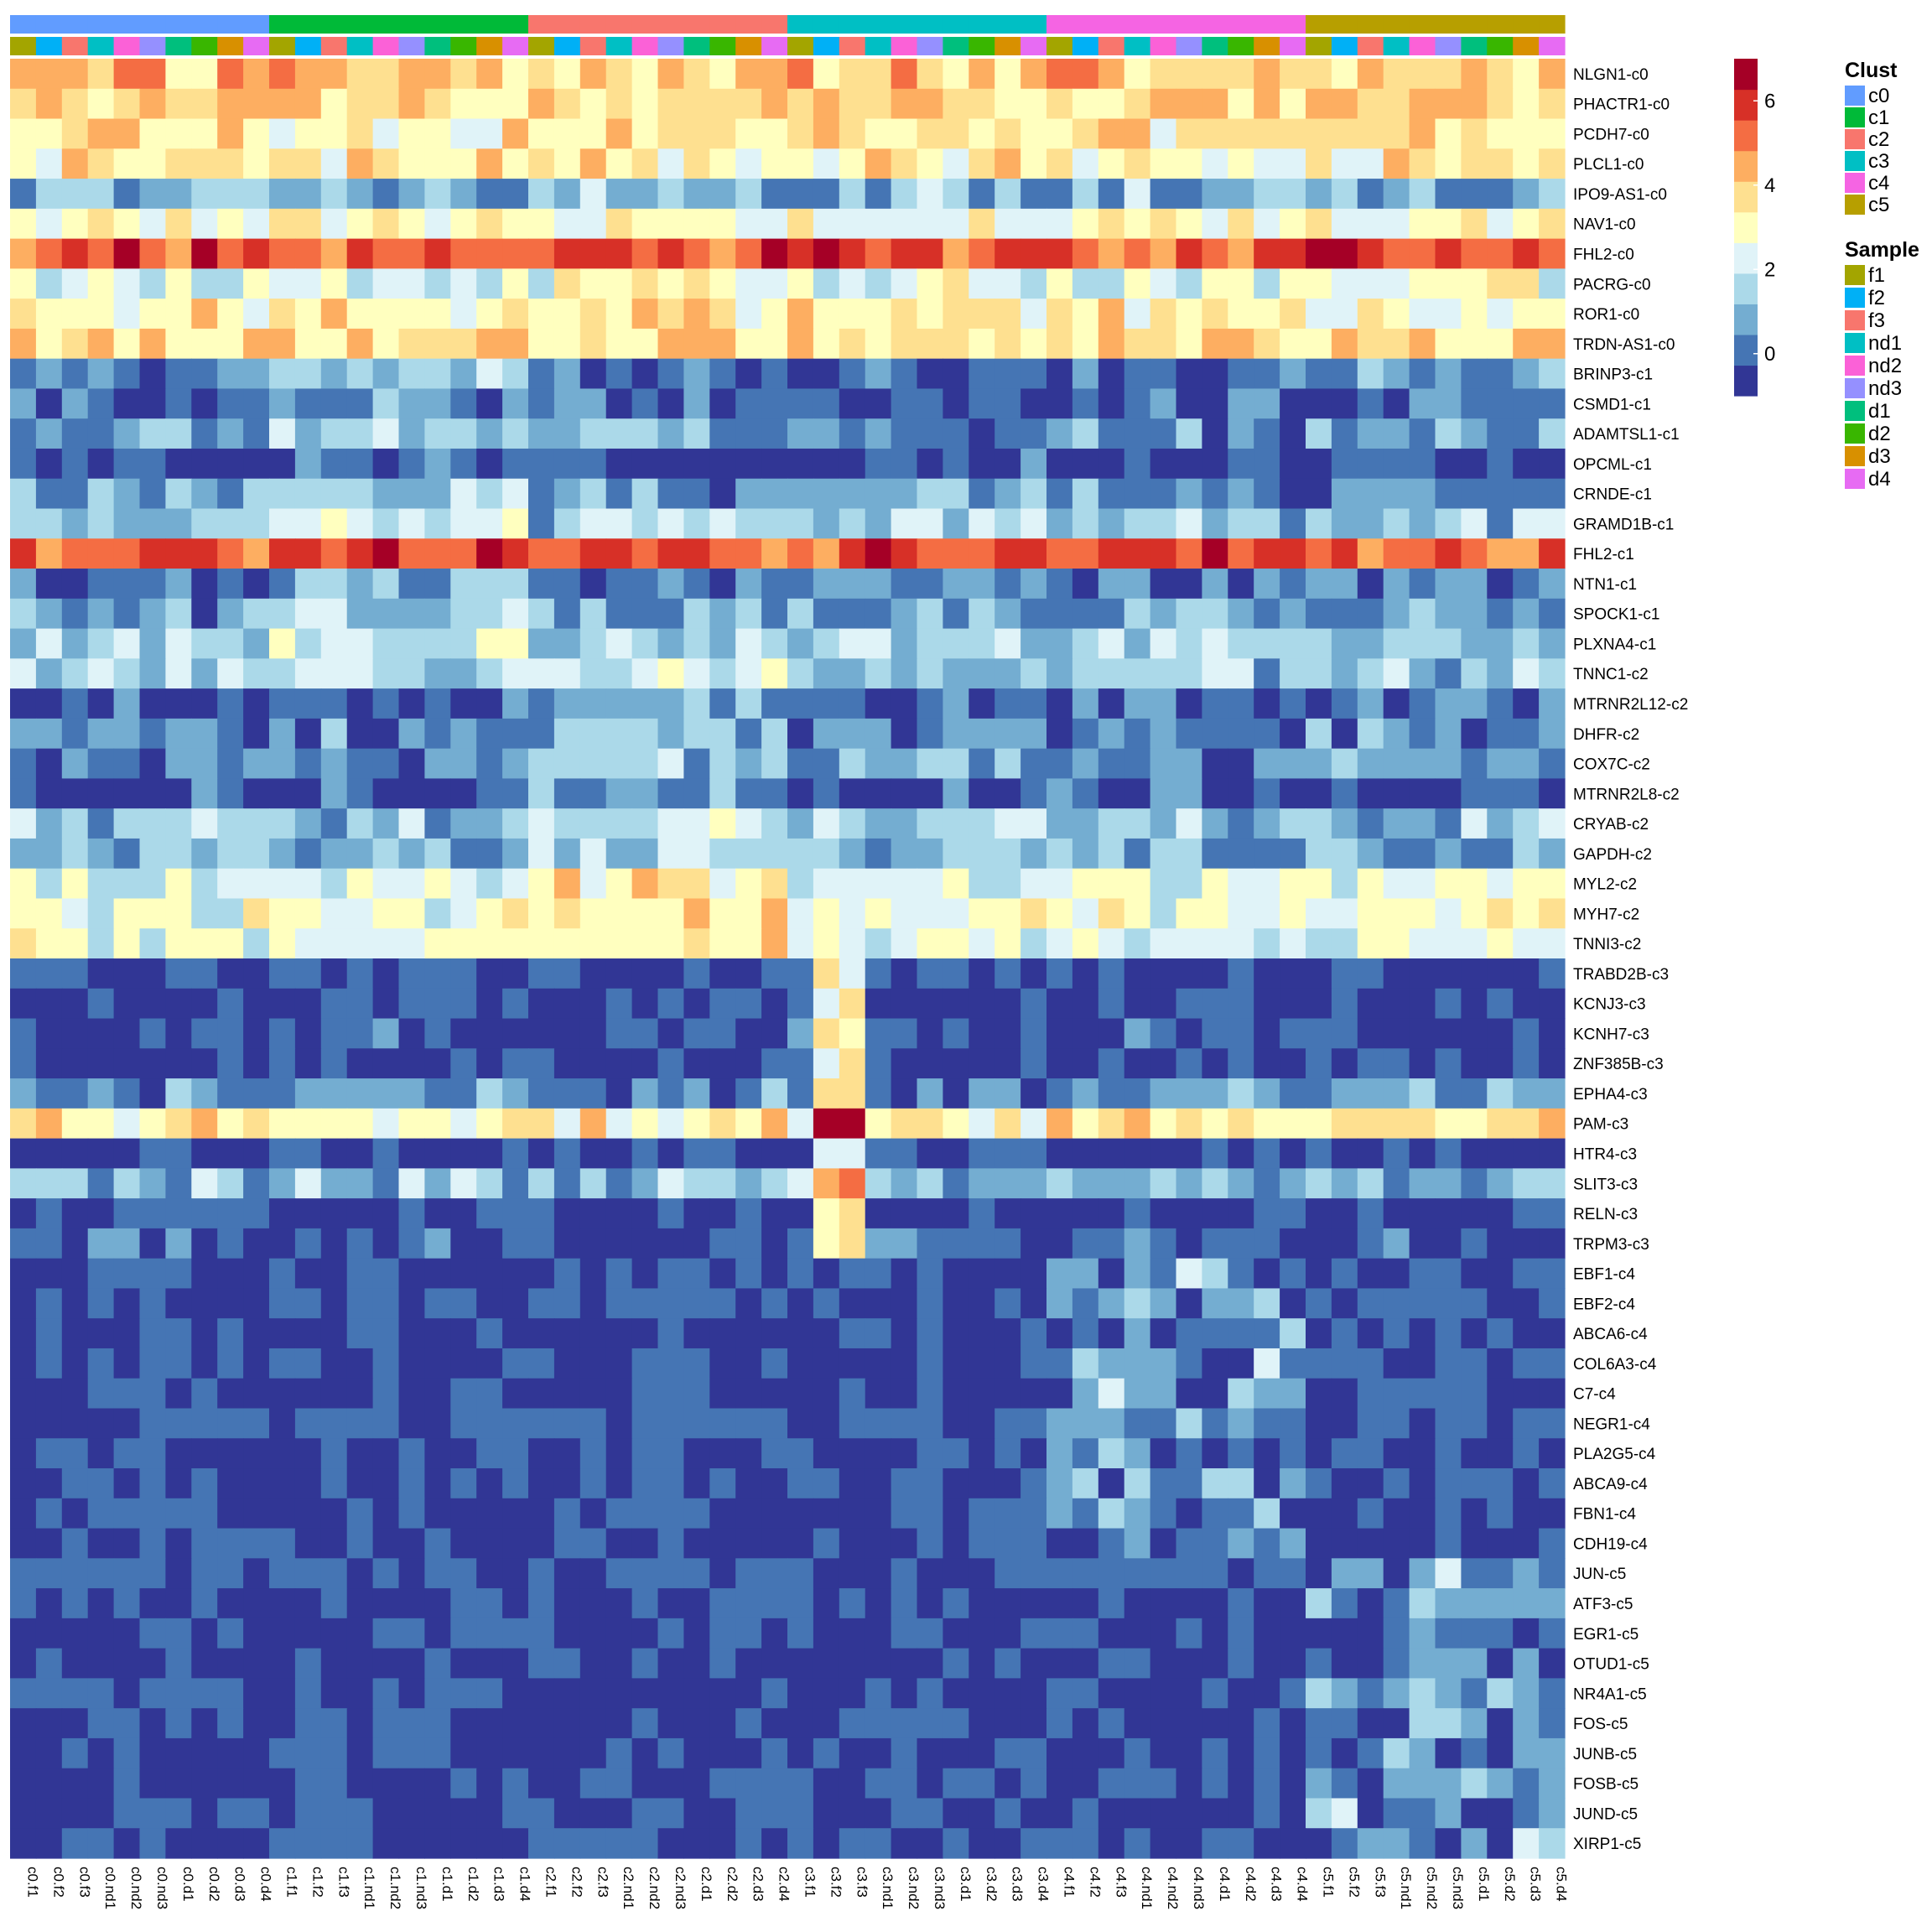 The width and height of the screenshot is (1932, 1932). Describe the element at coordinates (1885, 366) in the screenshot. I see `sample-legend-label: nd2` at that location.